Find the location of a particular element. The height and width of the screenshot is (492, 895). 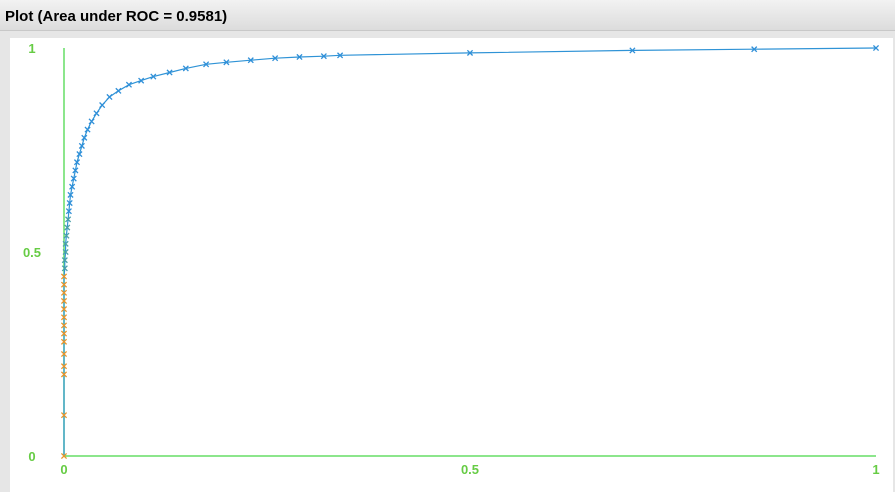

window-title: Plot (Area under ROC = 0.9581) is located at coordinates (116, 16).